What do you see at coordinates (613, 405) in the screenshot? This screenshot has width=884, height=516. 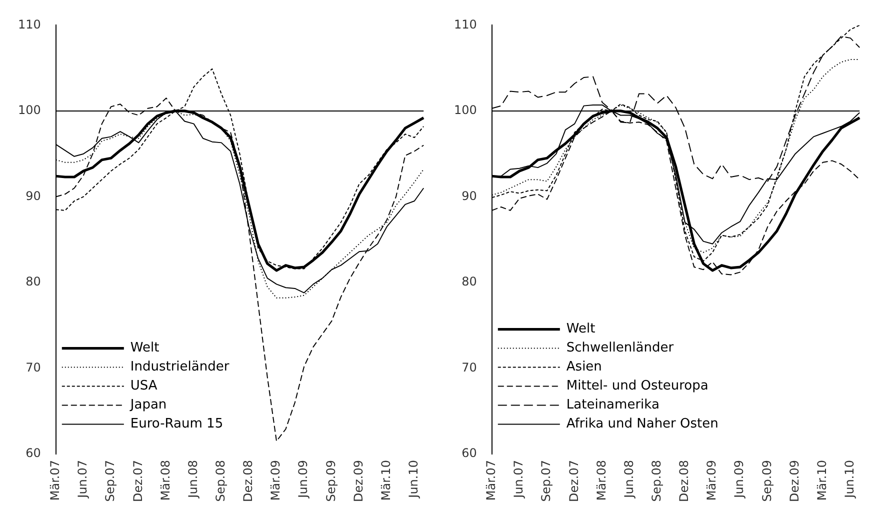 I see `legend-label: Lateinamerika` at bounding box center [613, 405].